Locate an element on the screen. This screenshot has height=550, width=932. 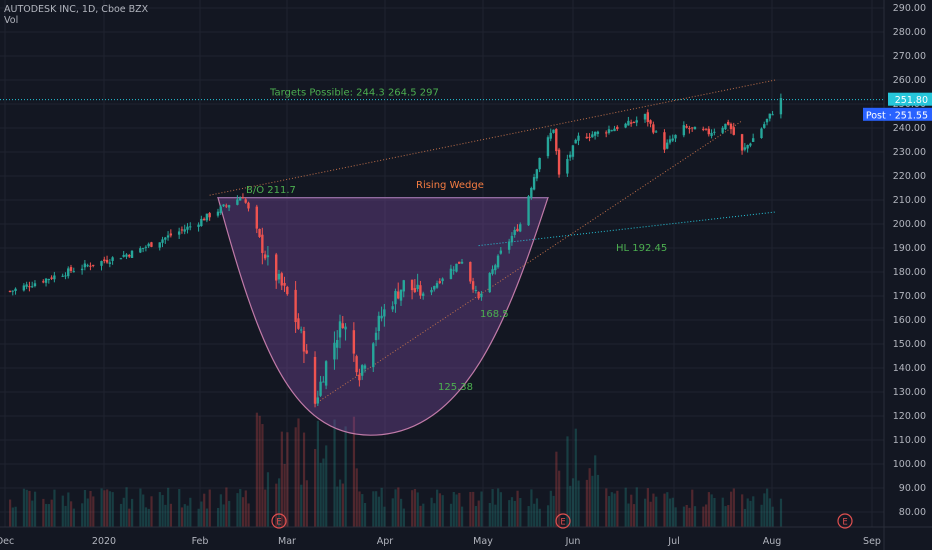
time-tick-label: Jun is located at coordinates (573, 541).